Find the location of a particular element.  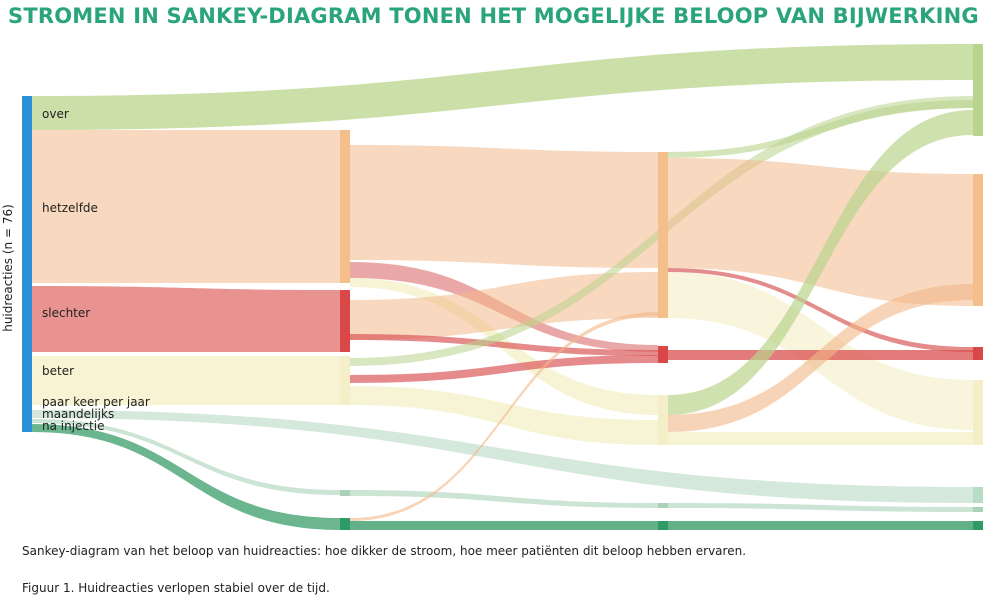

node-huidreacties-bar is located at coordinates (27, 264).